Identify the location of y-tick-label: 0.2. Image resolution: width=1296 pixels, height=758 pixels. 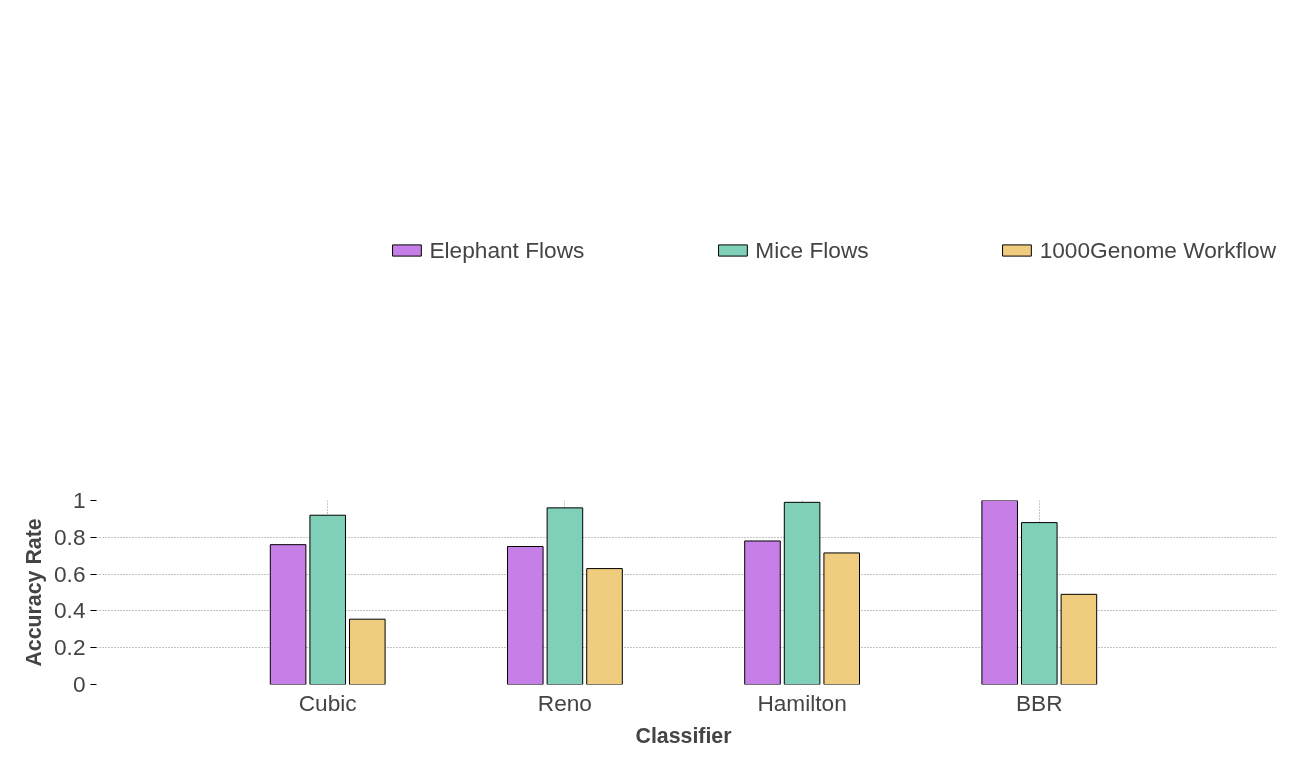
(70, 647).